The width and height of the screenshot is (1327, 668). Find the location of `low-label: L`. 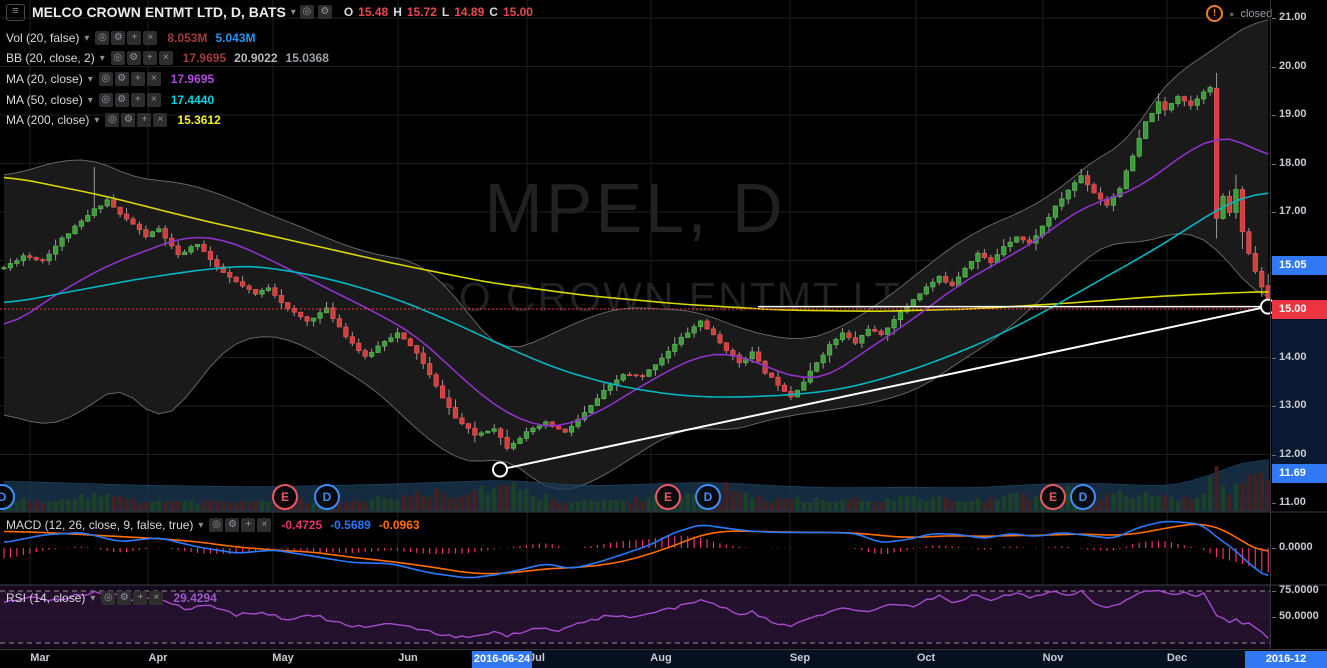

low-label: L is located at coordinates (445, 12).